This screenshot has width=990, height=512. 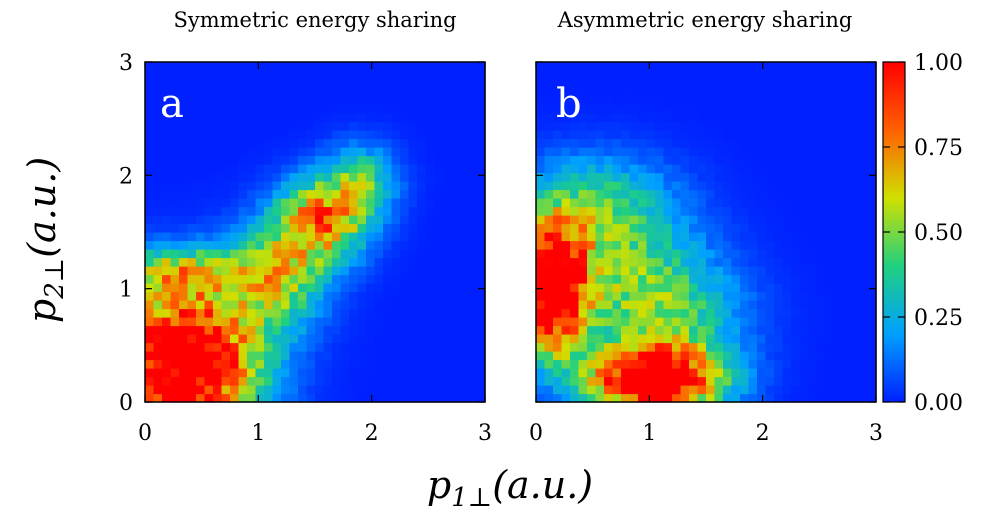 I want to click on x-axis-label-base: p, so click(x=439, y=485).